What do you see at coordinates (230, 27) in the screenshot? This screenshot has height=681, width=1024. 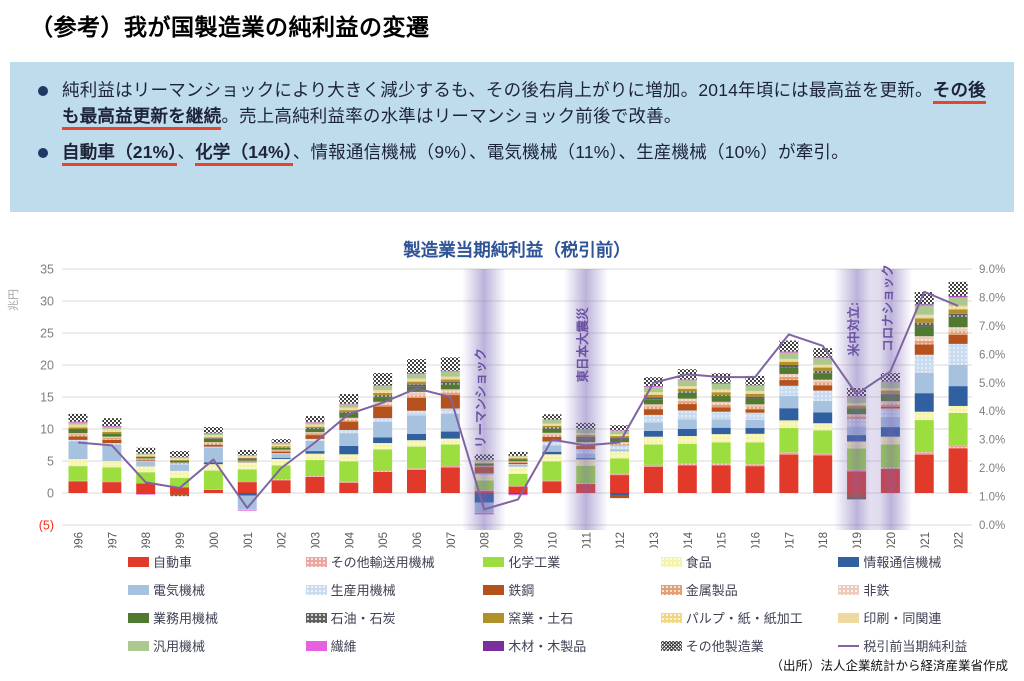 I see `page-title: （参考）我が国製造業の純利益の変遷` at bounding box center [230, 27].